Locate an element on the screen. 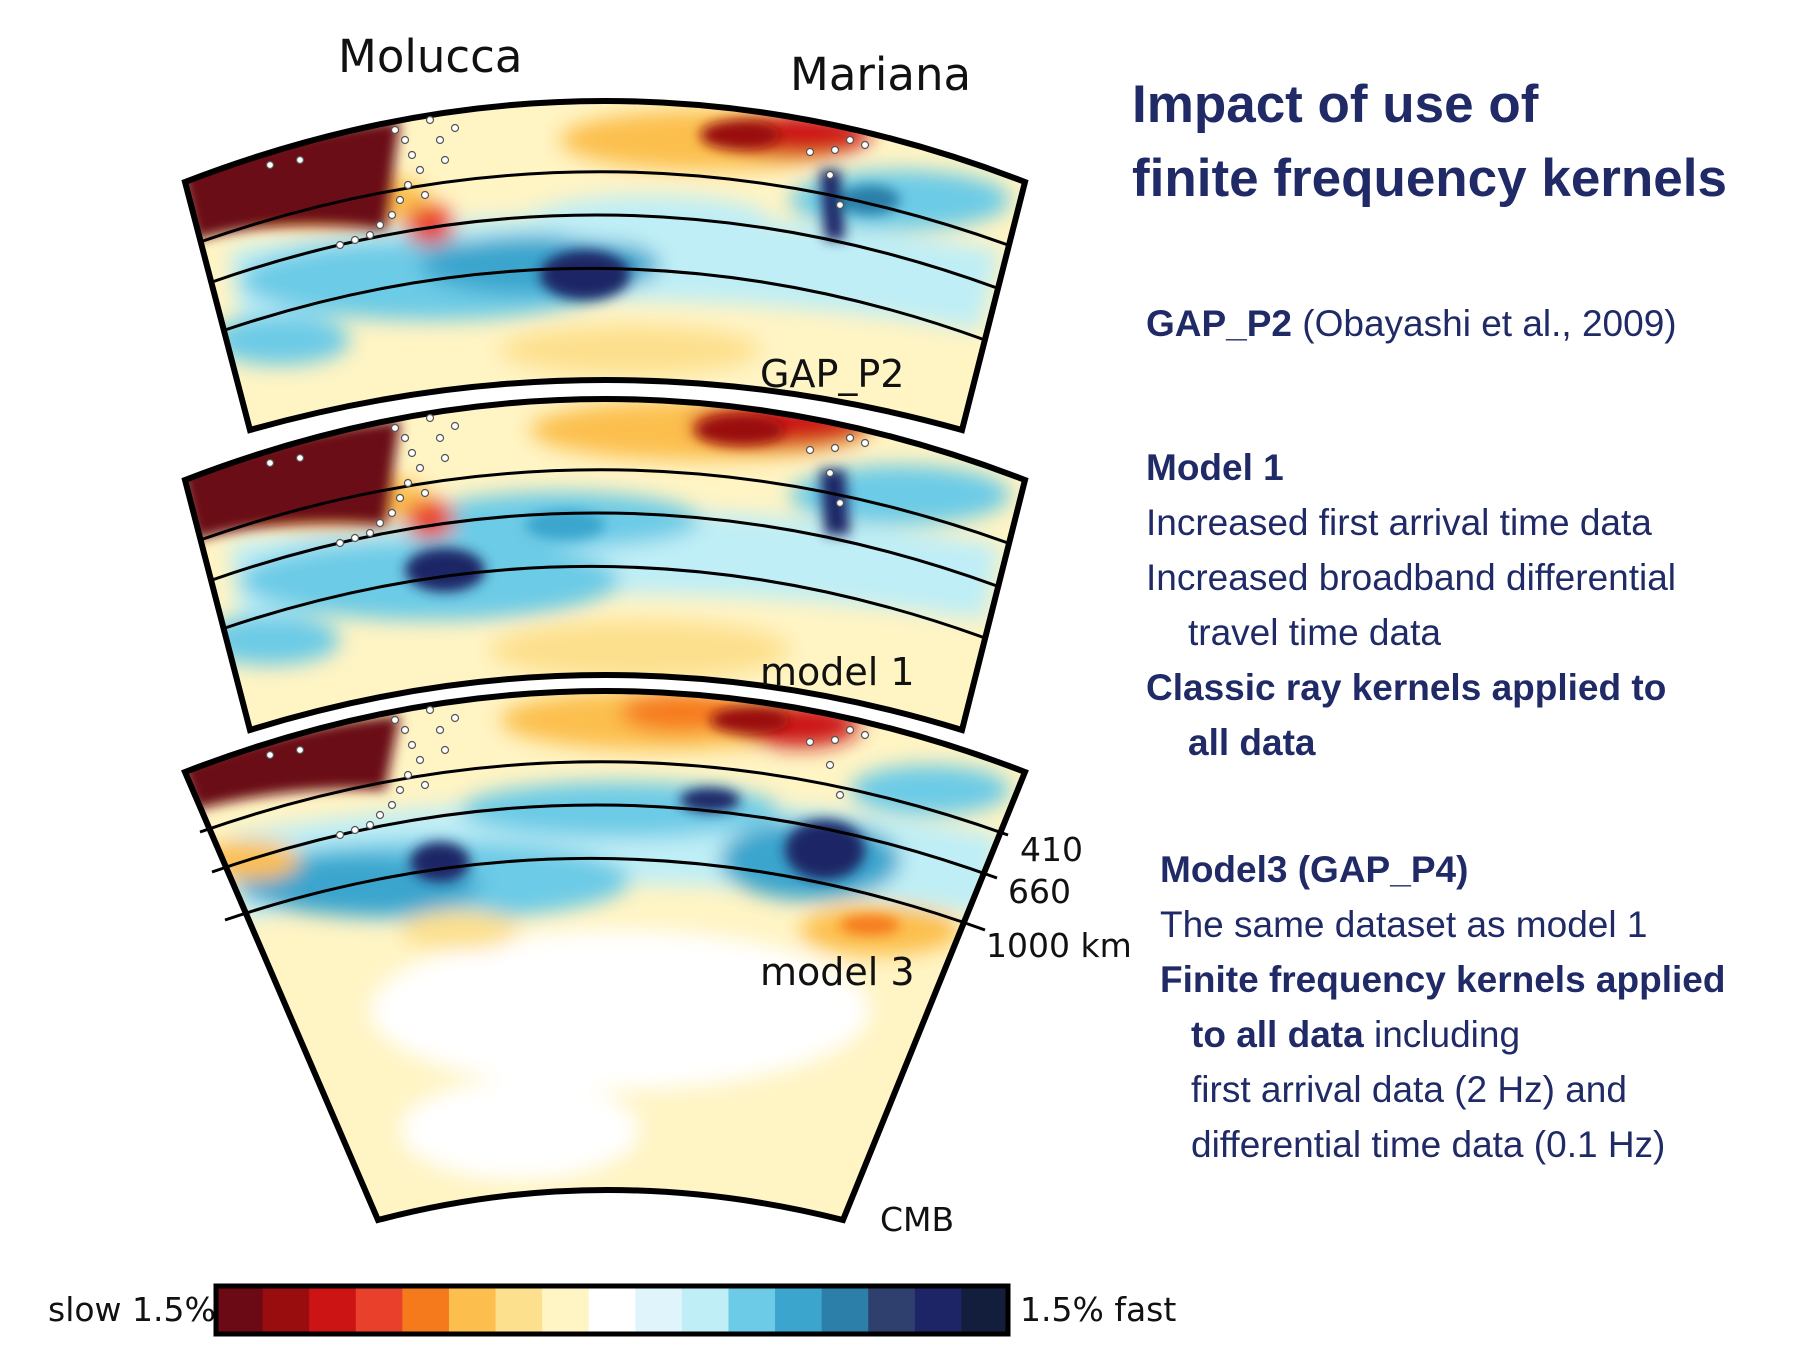 The width and height of the screenshot is (1800, 1350). model-3-line-1: The same dataset as model 1 is located at coordinates (1404, 924).